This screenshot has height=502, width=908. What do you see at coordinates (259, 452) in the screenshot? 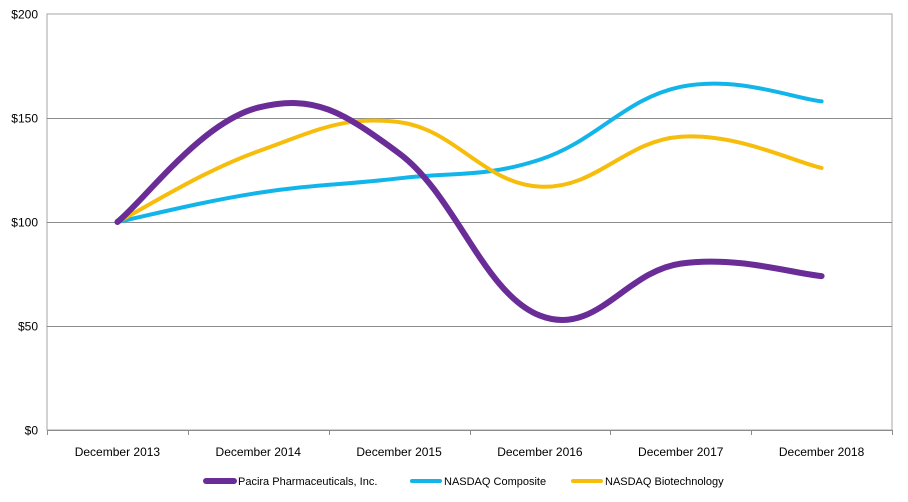
I see `x-tick-label: December 2014` at bounding box center [259, 452].